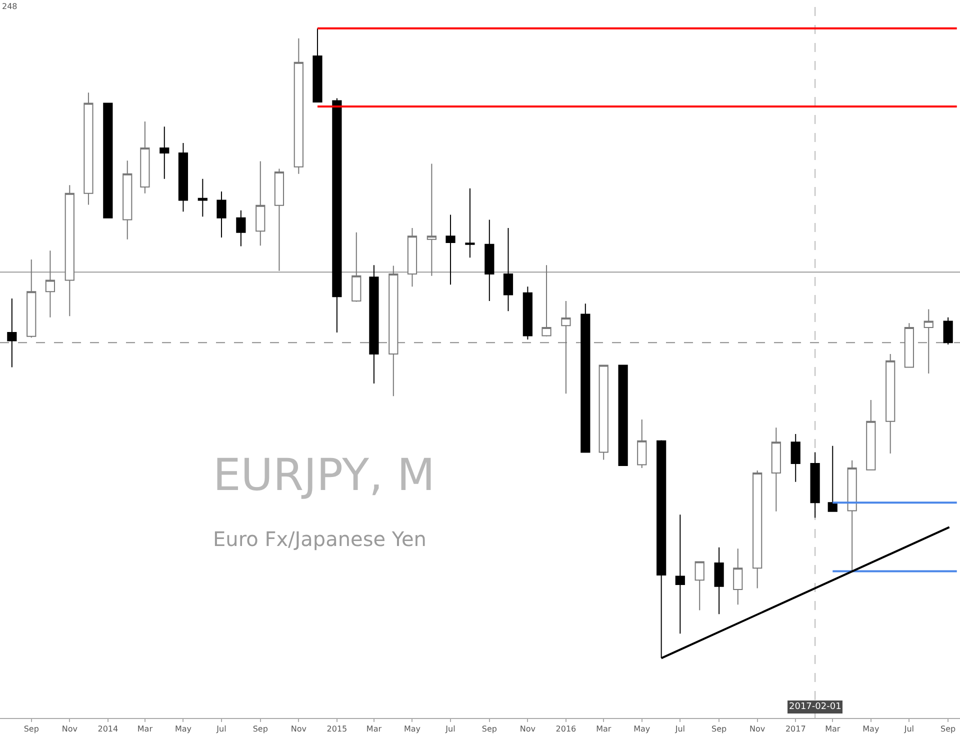 Image resolution: width=960 pixels, height=750 pixels. I want to click on text: 248, so click(10, 6).